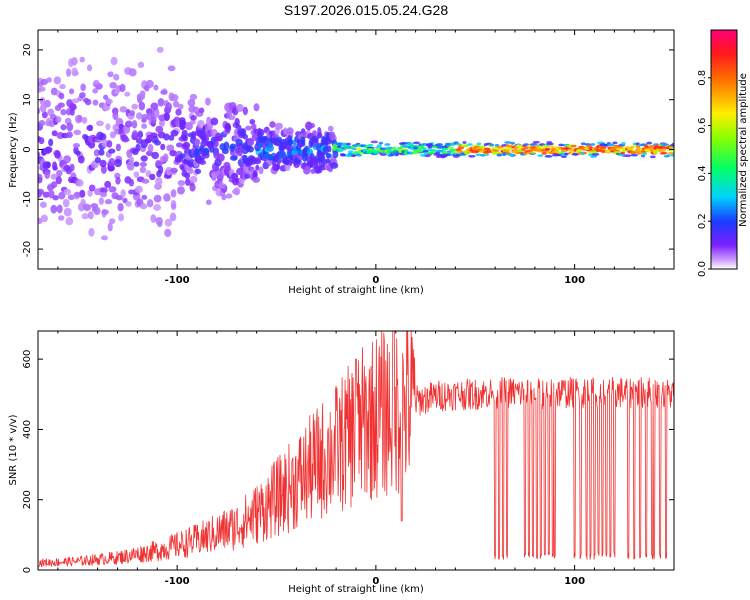 This screenshot has width=750, height=600. Describe the element at coordinates (375, 581) in the screenshot. I see `x-tick-label: 0` at that location.